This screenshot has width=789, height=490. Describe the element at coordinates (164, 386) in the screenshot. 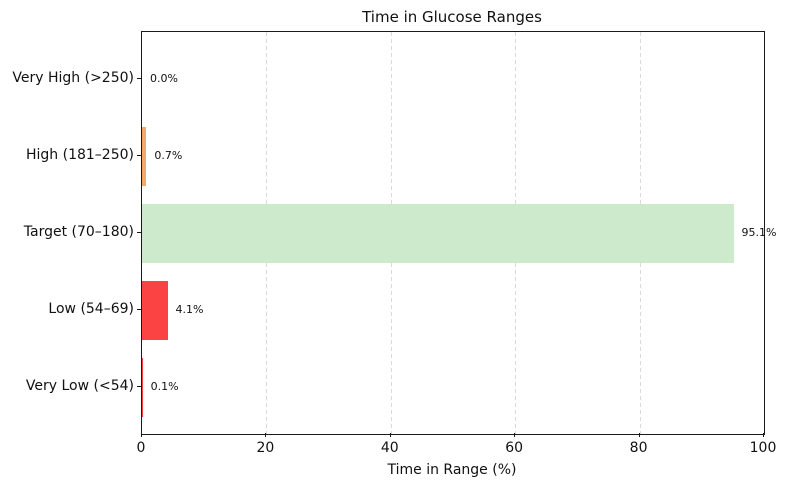

I see `value-label-4: 0.1%` at that location.